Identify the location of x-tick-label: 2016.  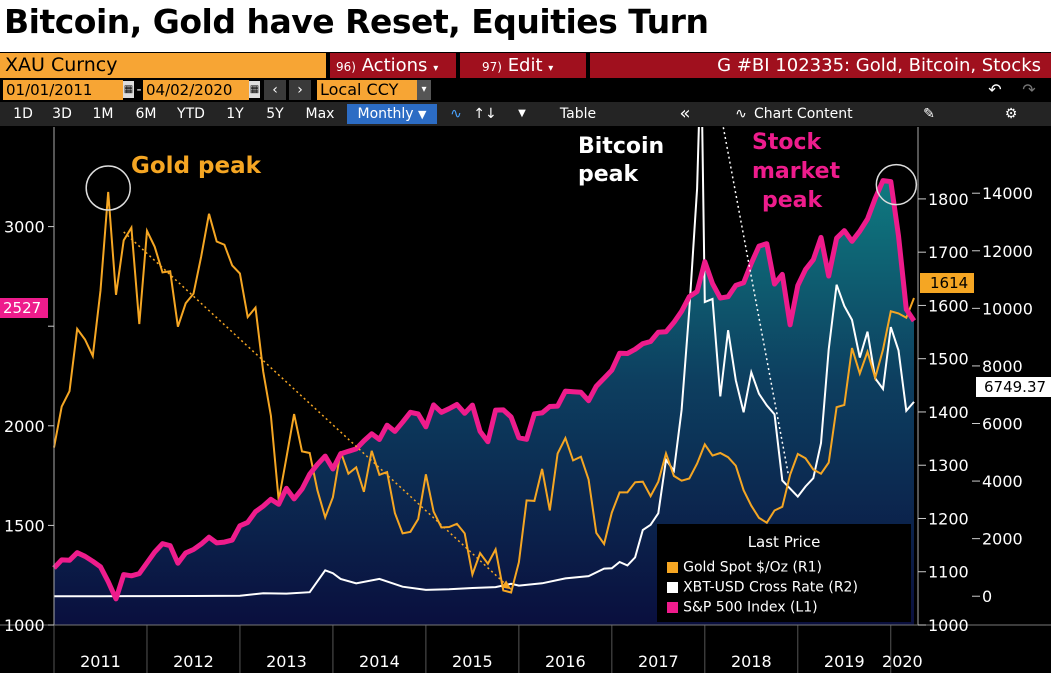
(565, 661).